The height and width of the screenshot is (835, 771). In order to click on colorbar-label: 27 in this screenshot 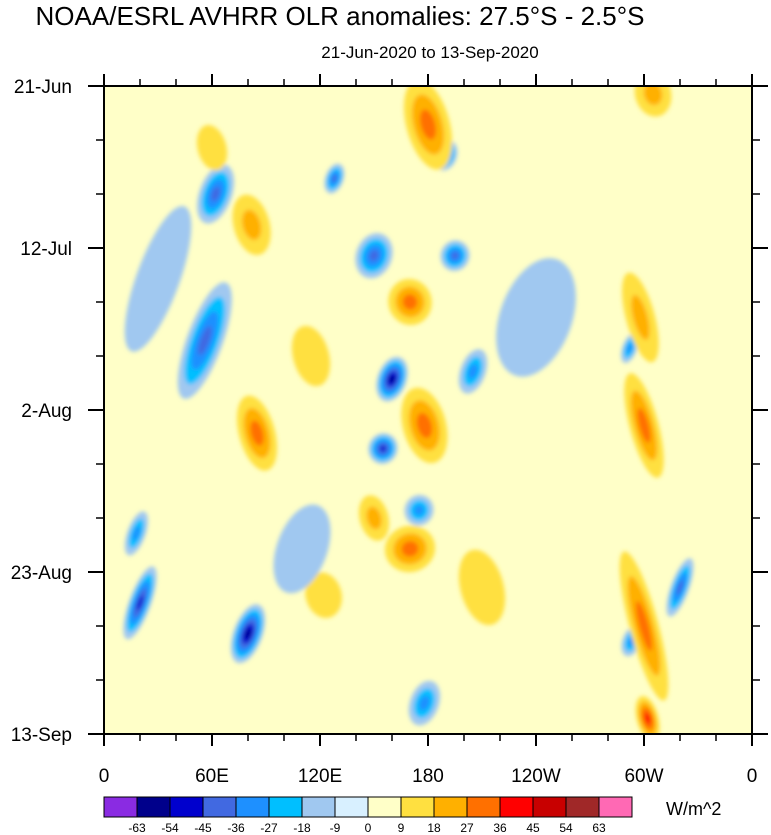, I will do `click(467, 828)`.